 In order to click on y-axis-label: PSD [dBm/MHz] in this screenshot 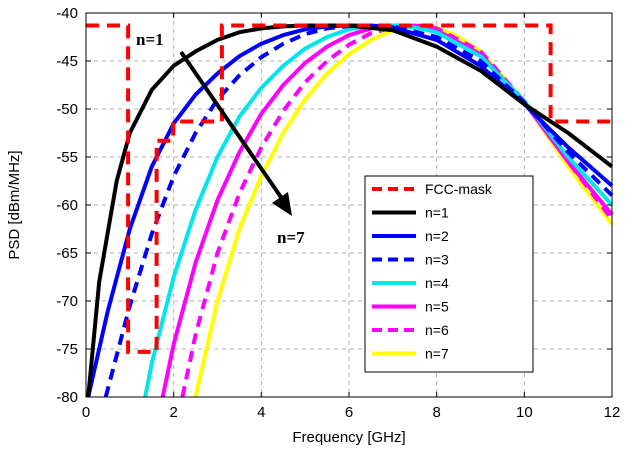, I will do `click(14, 204)`.